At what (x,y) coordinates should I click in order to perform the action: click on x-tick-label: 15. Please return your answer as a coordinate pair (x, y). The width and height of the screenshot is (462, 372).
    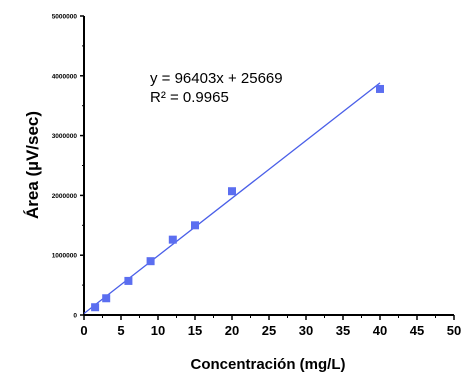
    Looking at the image, I should click on (195, 330).